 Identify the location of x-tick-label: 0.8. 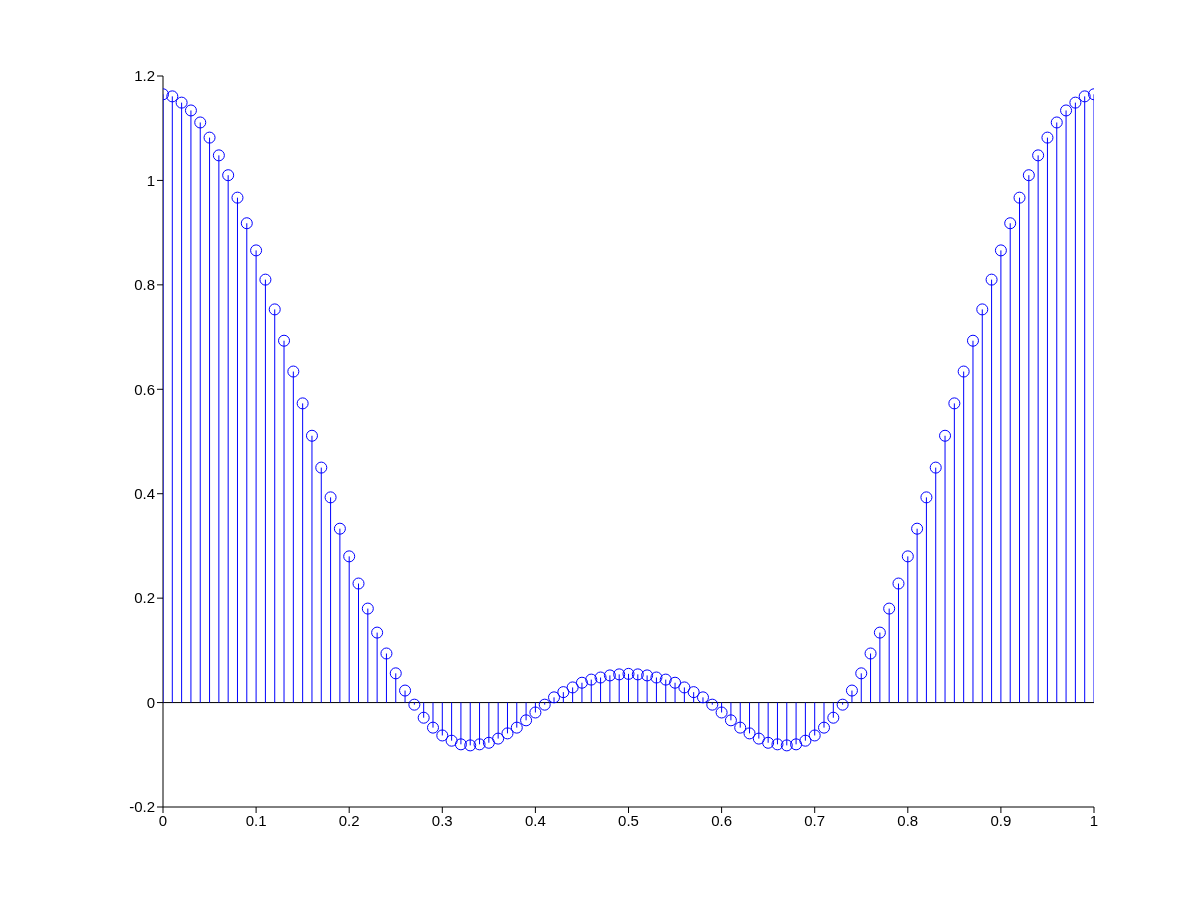
(908, 820).